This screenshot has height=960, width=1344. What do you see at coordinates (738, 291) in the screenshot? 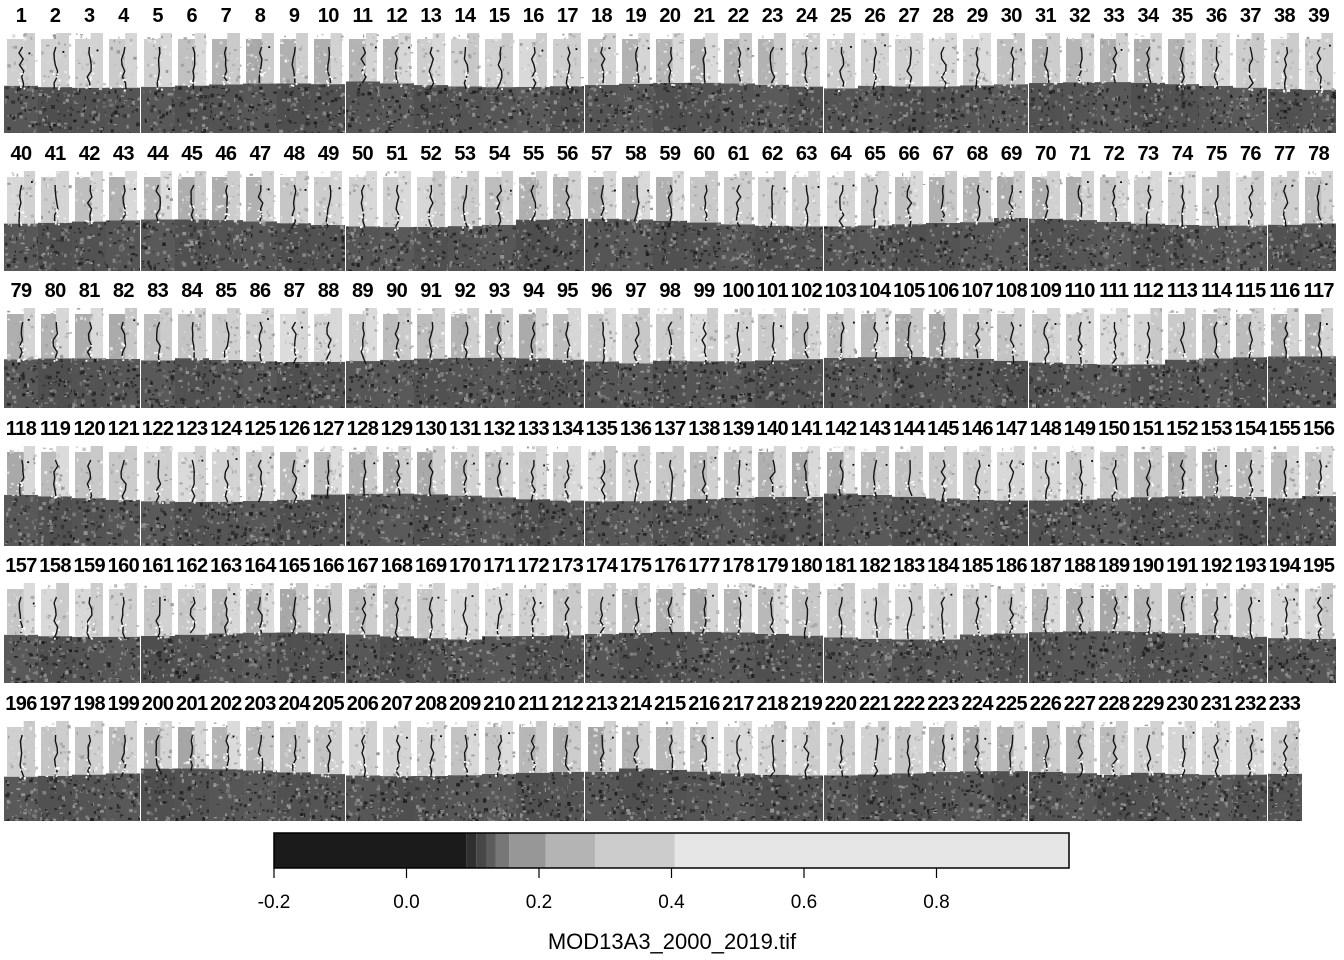
I see `panel-title: 100` at bounding box center [738, 291].